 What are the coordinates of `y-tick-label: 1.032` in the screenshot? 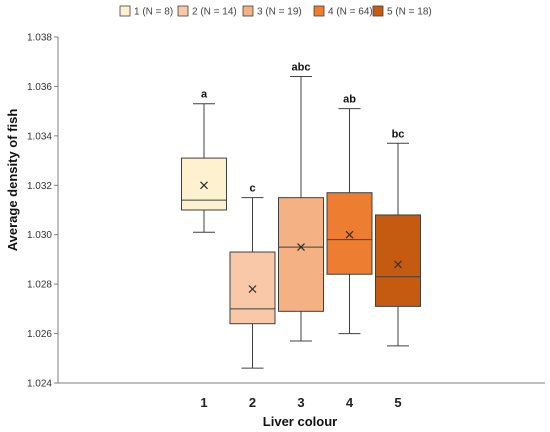 It's located at (39, 186).